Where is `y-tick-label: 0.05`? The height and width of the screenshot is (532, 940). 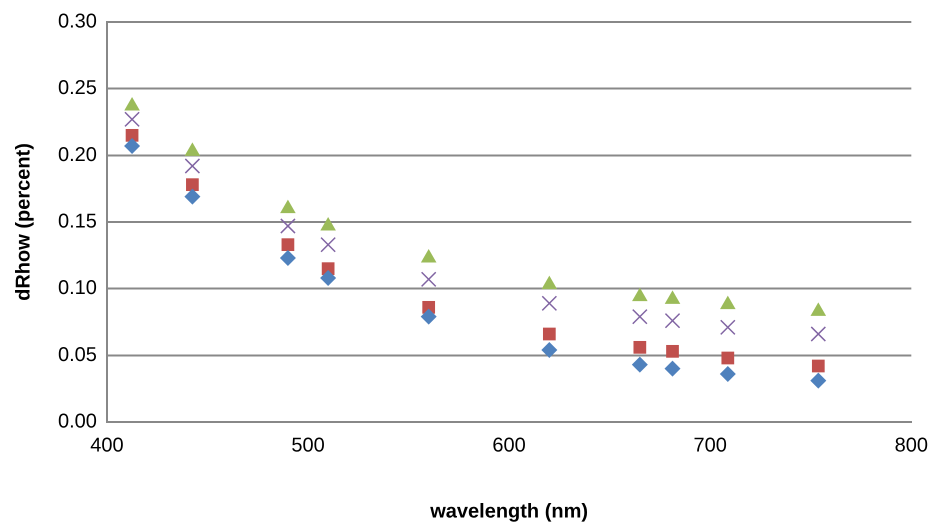
y-tick-label: 0.05 is located at coordinates (77, 355).